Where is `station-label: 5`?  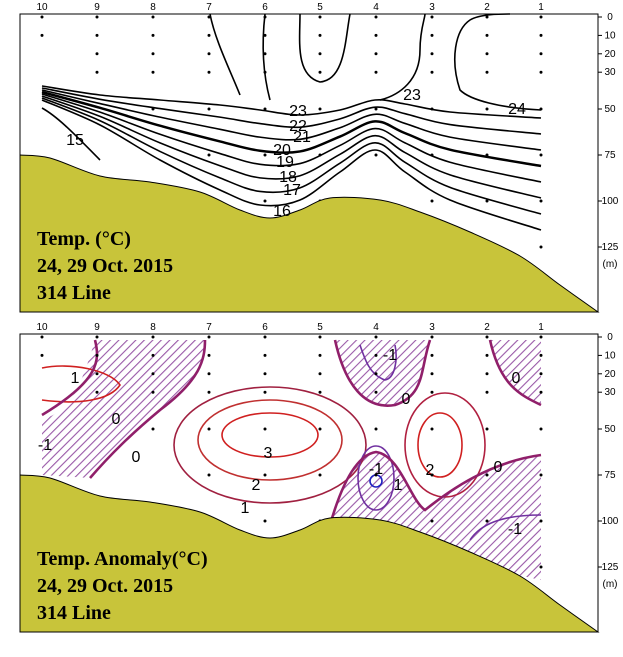
station-label: 5 is located at coordinates (320, 7).